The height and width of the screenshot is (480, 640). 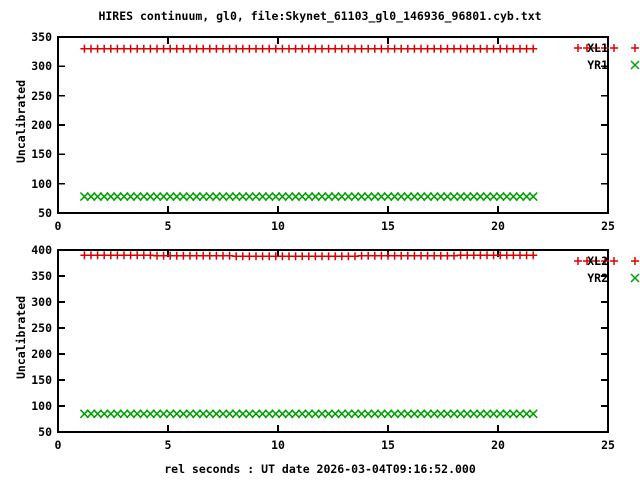 What do you see at coordinates (41, 276) in the screenshot?
I see `ytick-label-bottom-350: 350` at bounding box center [41, 276].